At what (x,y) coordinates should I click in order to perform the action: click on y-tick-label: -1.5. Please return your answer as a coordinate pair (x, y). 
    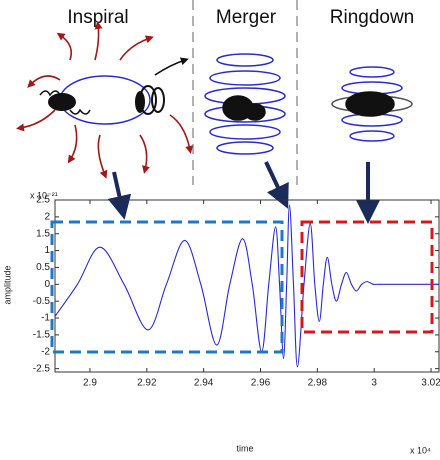
    Looking at the image, I should click on (42, 335).